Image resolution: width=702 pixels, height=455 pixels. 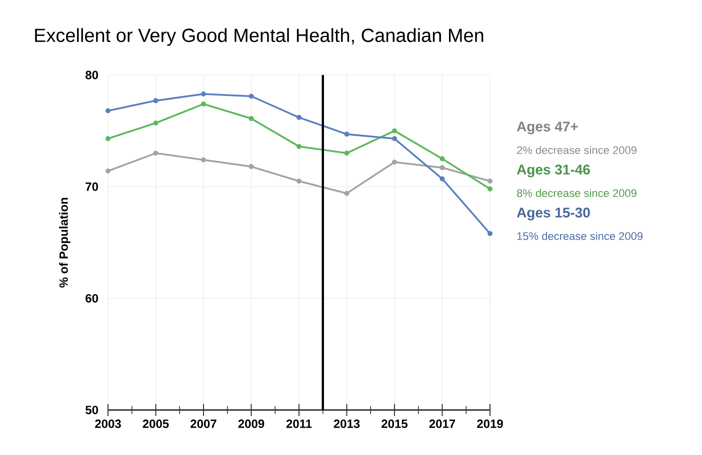 I want to click on y-tick-label: 70, so click(x=92, y=186).